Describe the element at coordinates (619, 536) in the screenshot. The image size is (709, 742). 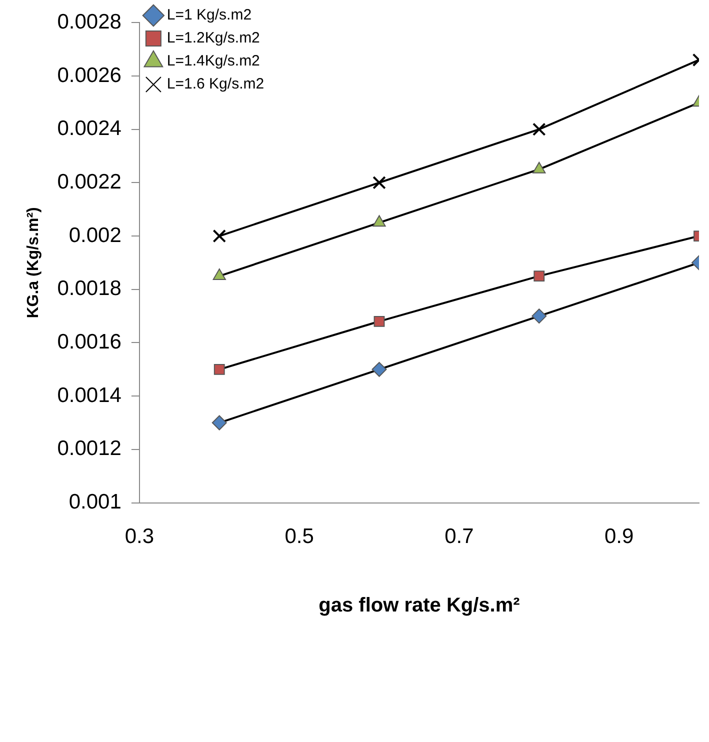
I see `x-tick-label: 0.9` at that location.